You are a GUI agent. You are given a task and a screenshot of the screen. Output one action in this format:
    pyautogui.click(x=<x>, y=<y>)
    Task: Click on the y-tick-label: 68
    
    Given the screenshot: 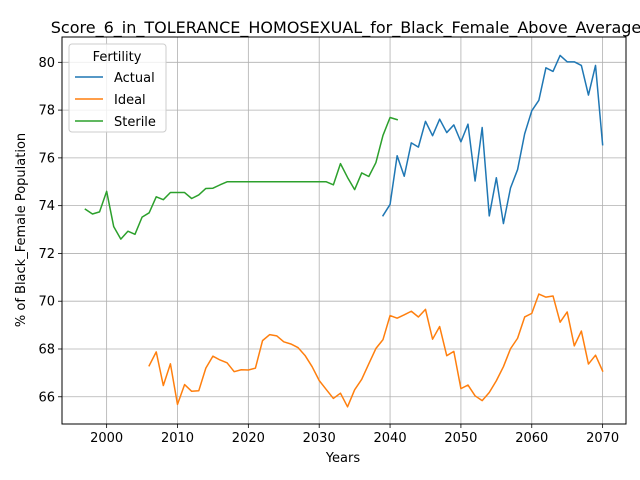 What is the action you would take?
    pyautogui.click(x=46, y=349)
    